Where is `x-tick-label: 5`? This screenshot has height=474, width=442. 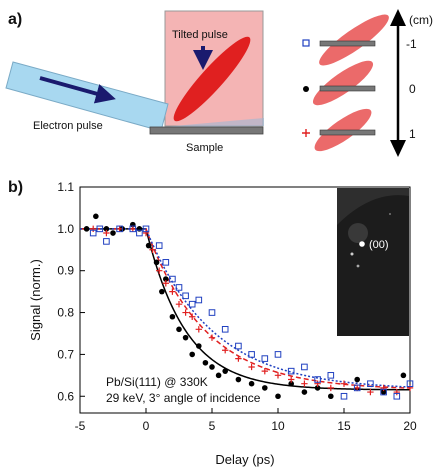
x-tick-label: 5 is located at coordinates (212, 426).